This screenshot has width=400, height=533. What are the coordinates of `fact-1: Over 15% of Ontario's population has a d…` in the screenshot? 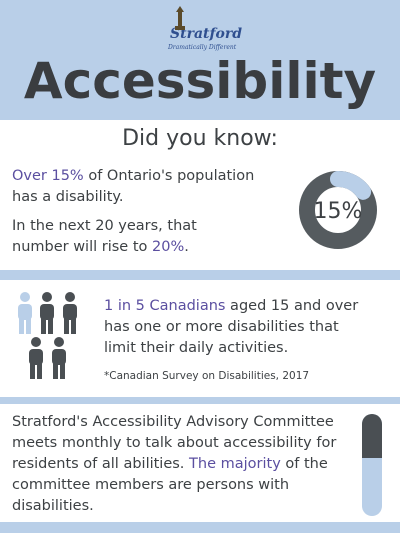 It's located at (139, 187).